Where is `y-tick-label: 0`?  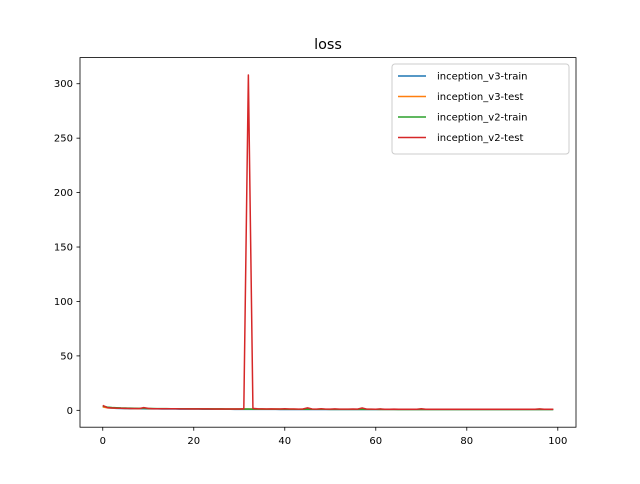
y-tick-label: 0 is located at coordinates (70, 411).